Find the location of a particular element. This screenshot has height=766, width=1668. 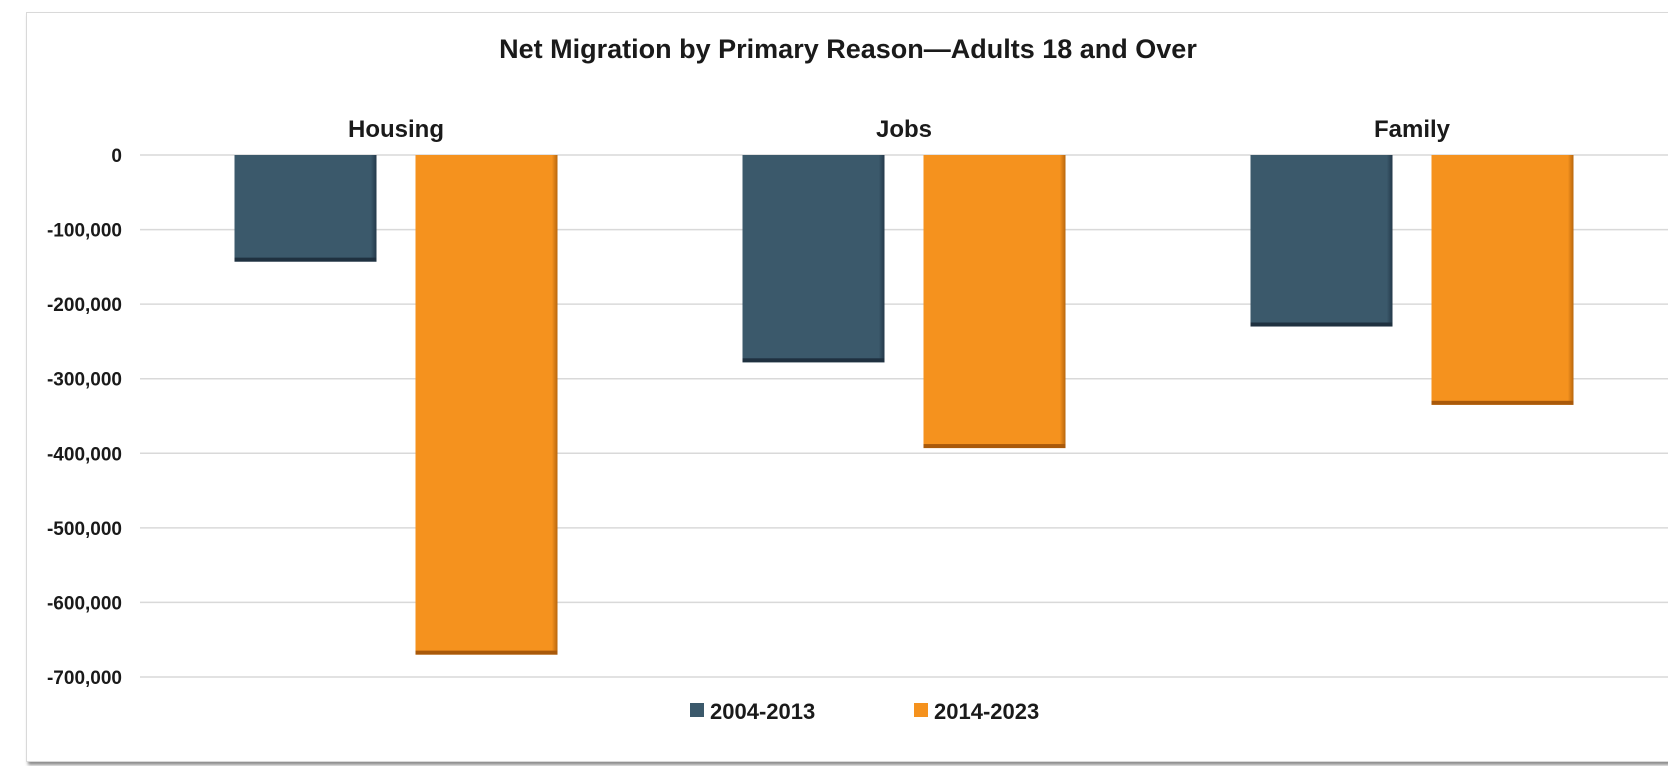

y-tick-label: -700,000 is located at coordinates (84, 678).